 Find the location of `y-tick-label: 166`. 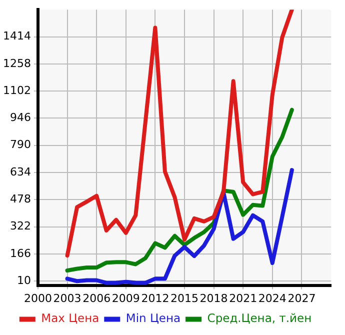

y-tick-label: 166 is located at coordinates (20, 253).